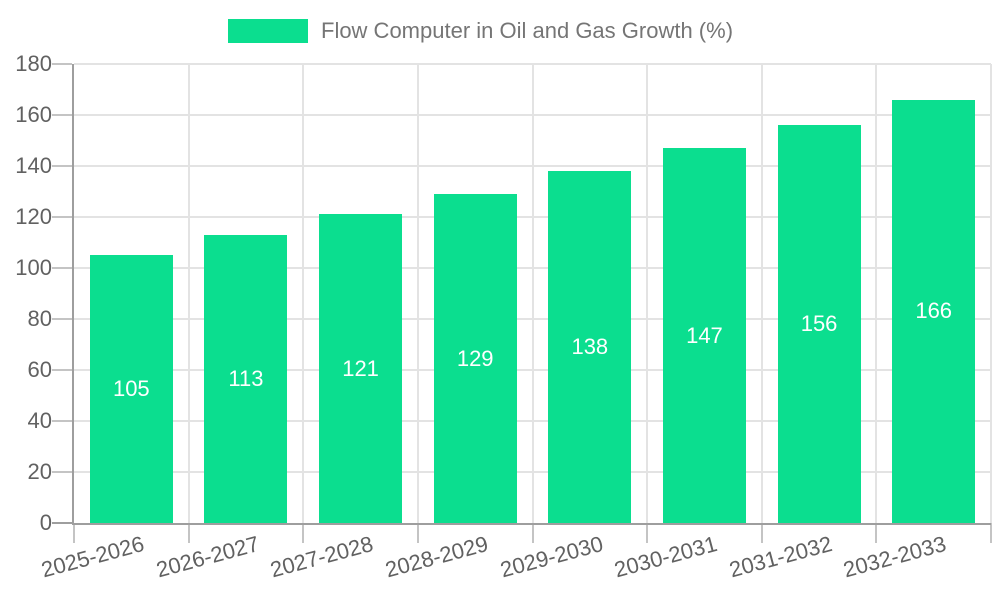  I want to click on x-axis-tick-label: 2031-2032, so click(780, 557).